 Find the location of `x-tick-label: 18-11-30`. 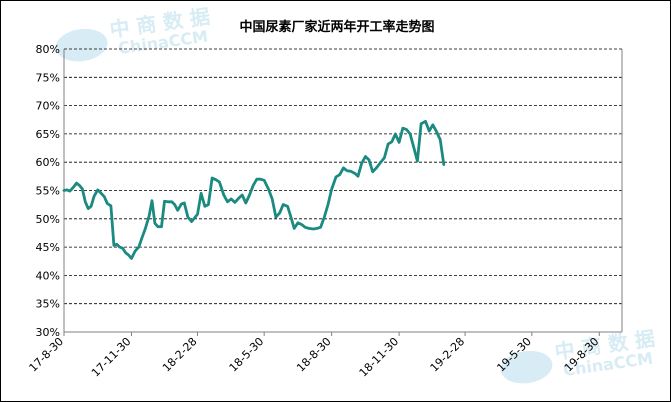

x-tick-label: 18-11-30 is located at coordinates (379, 357).